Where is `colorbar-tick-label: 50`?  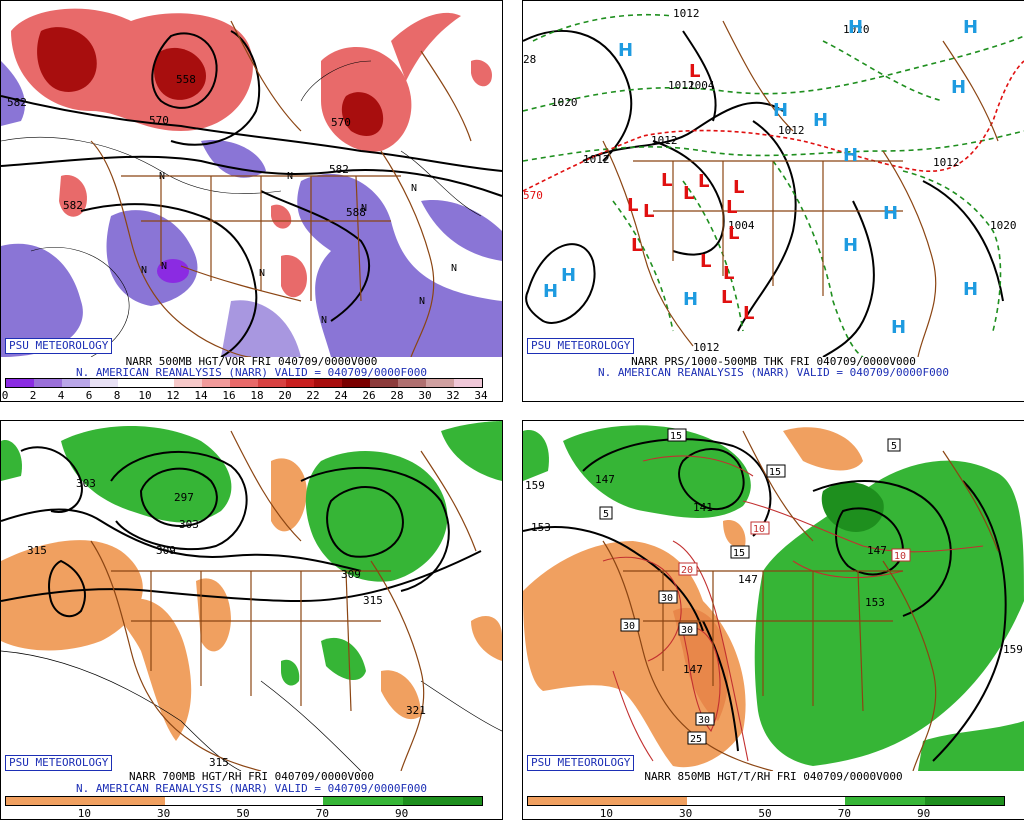 colorbar-tick-label: 50 is located at coordinates (765, 813).